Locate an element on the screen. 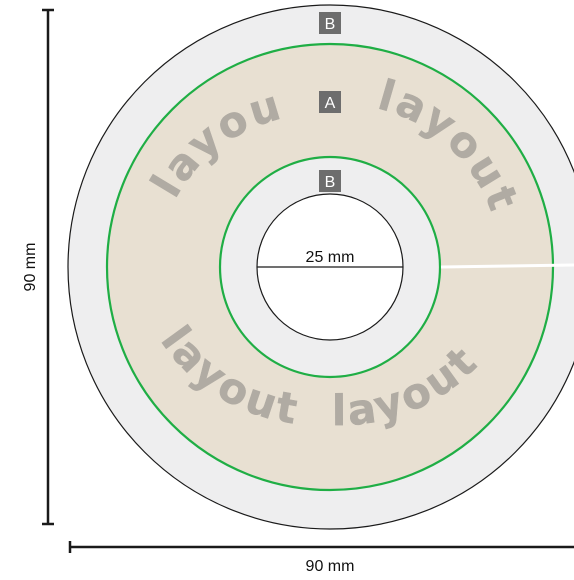  zone-badge-outer: B is located at coordinates (330, 23).